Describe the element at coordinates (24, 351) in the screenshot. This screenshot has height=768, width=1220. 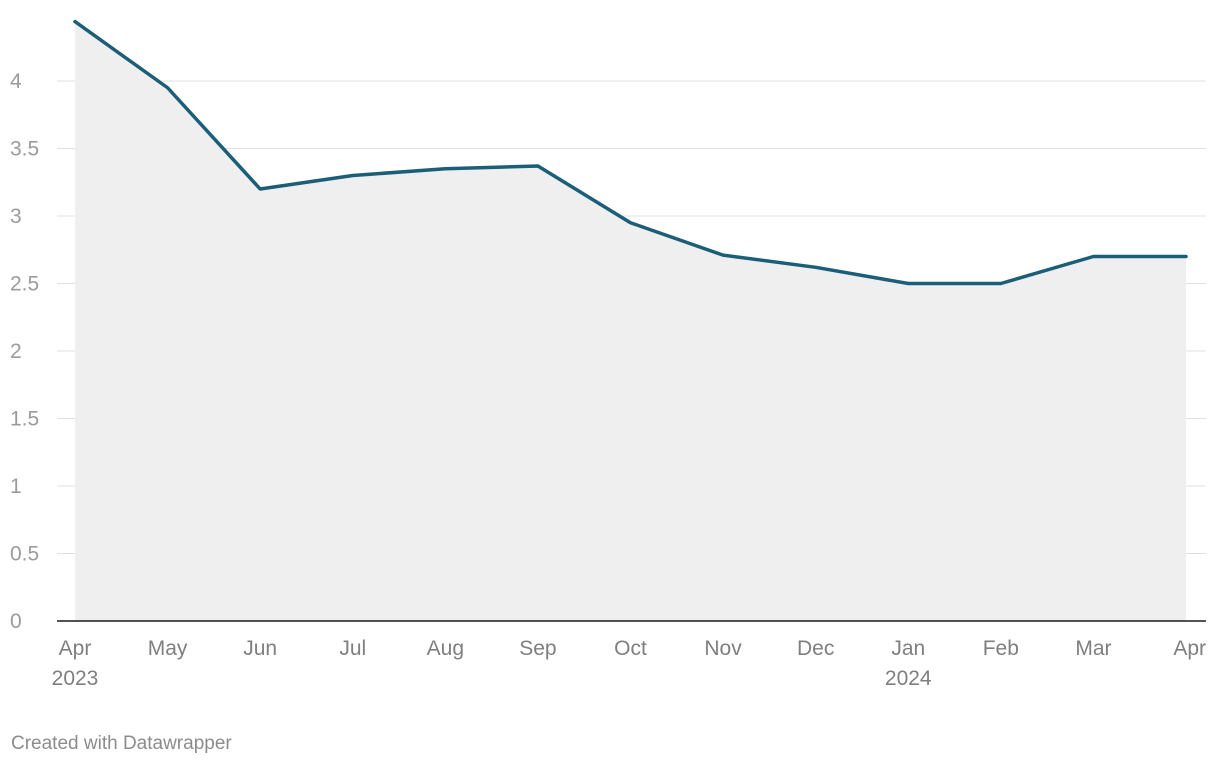
I see `y-axis: 0 0.5 1 1.5 2 2.5 3 3.5 4` at that location.